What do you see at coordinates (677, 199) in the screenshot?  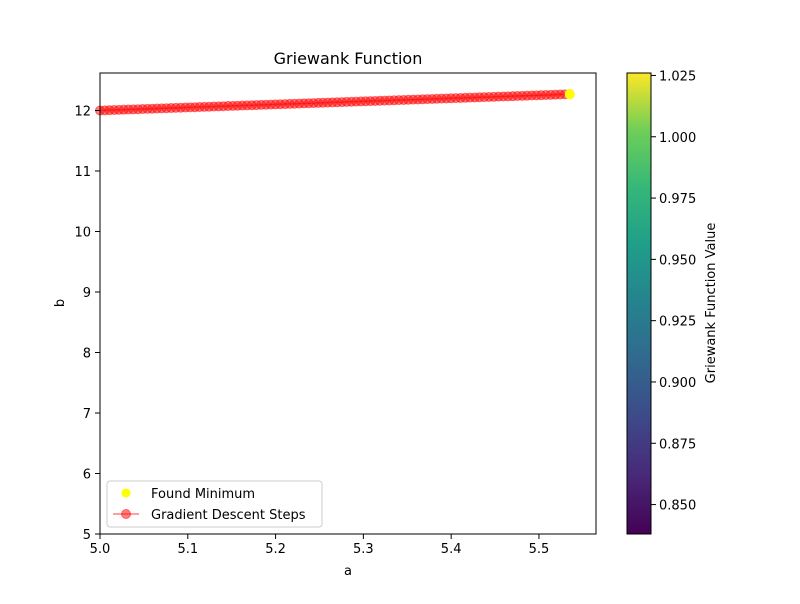 I see `colorbar-tick-label: 0.975` at bounding box center [677, 199].